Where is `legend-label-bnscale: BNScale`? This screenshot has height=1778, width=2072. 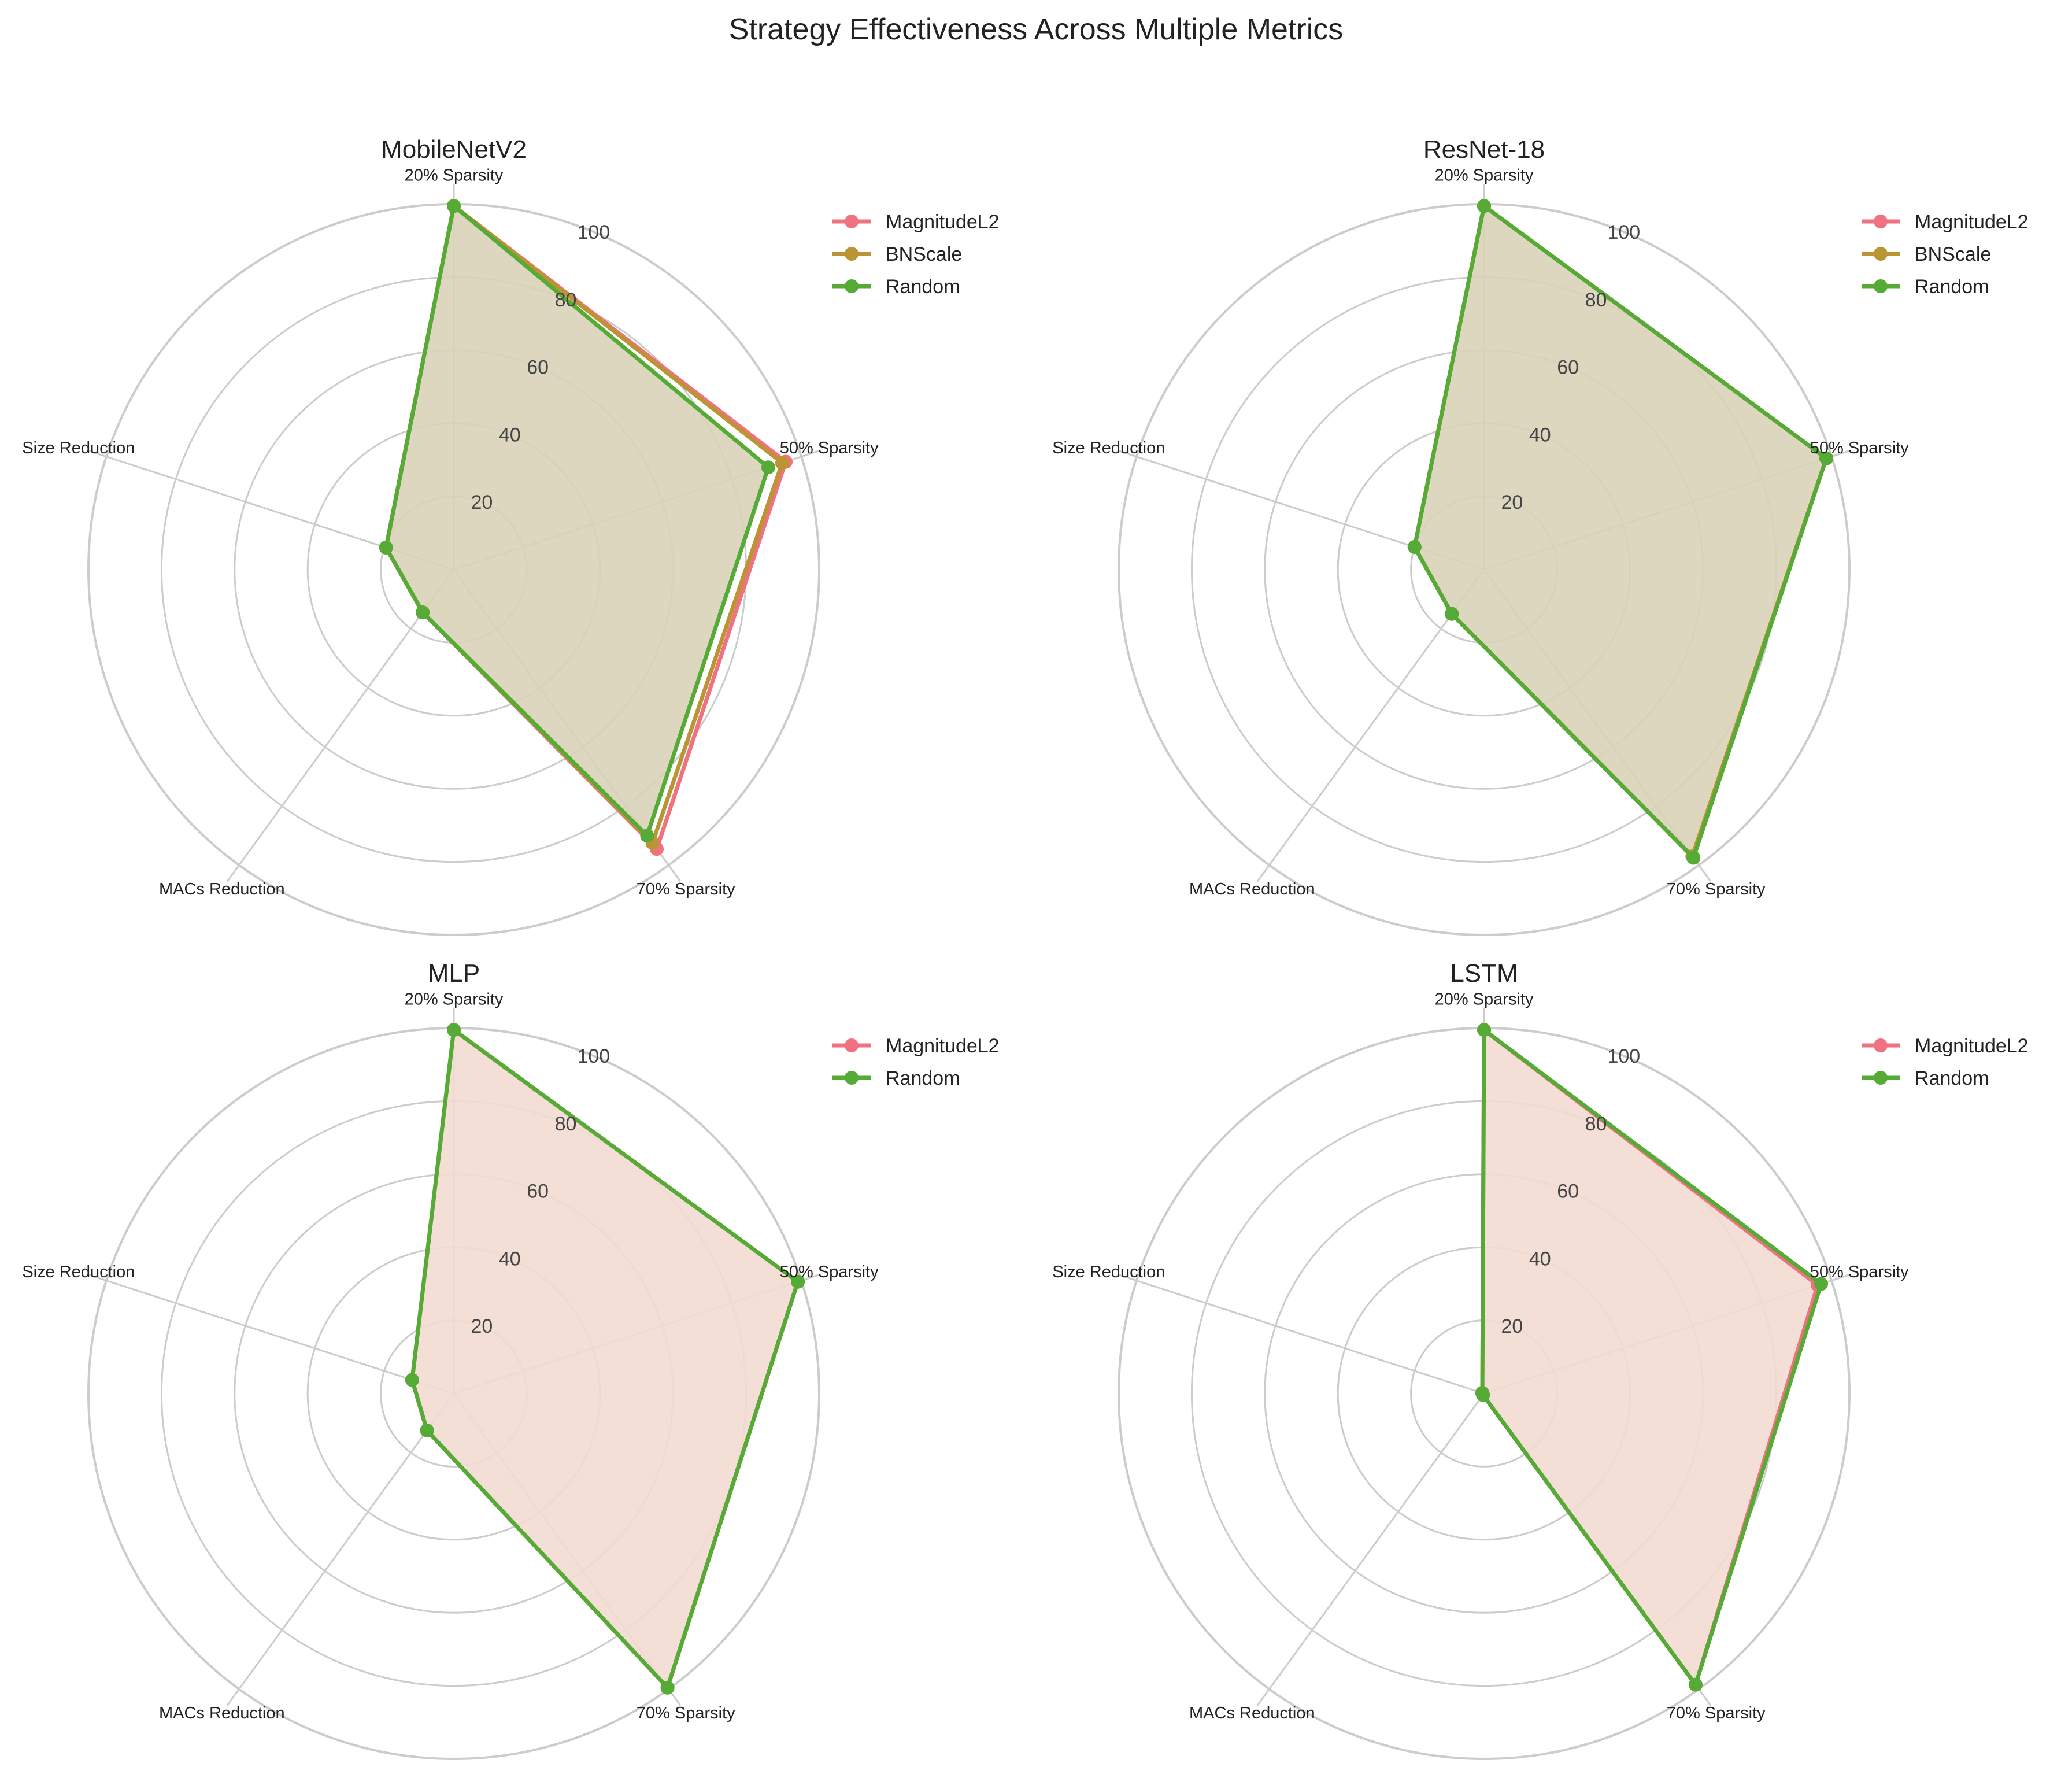 legend-label-bnscale: BNScale is located at coordinates (1953, 254).